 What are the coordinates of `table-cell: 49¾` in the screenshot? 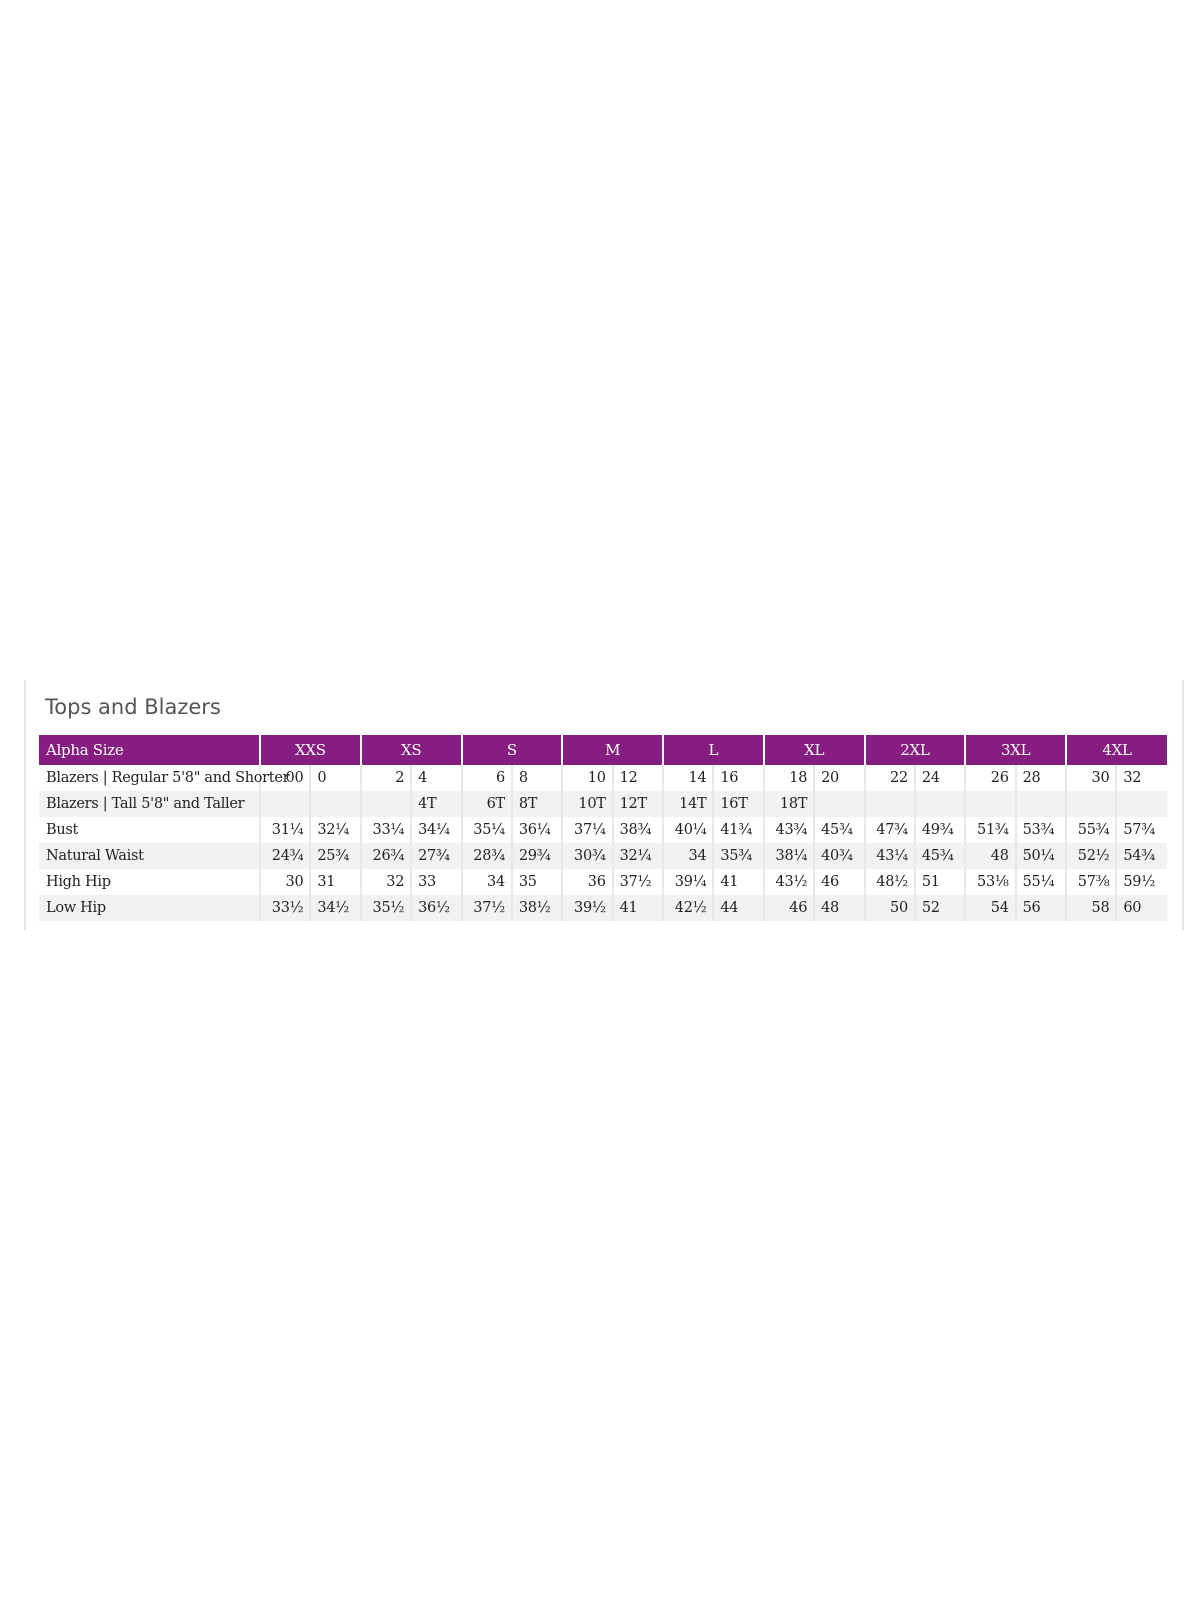 It's located at (939, 830).